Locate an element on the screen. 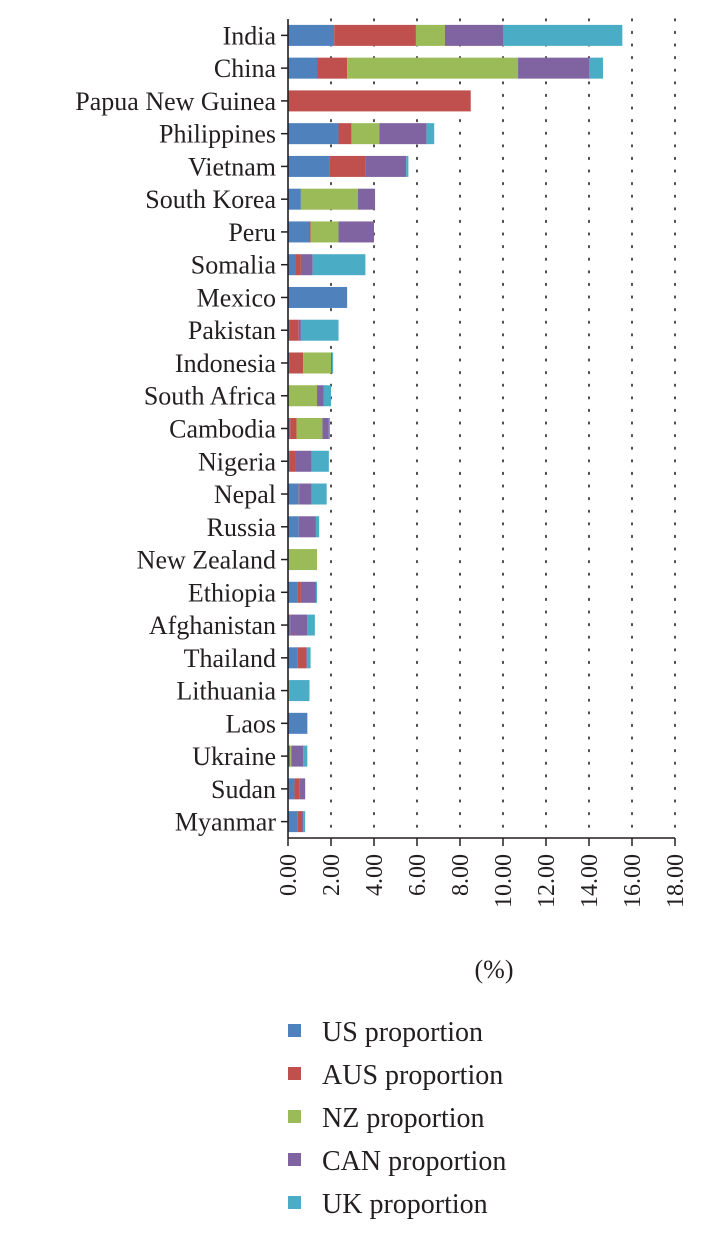 The height and width of the screenshot is (1240, 705). category-label: Afghanistan is located at coordinates (212, 625).